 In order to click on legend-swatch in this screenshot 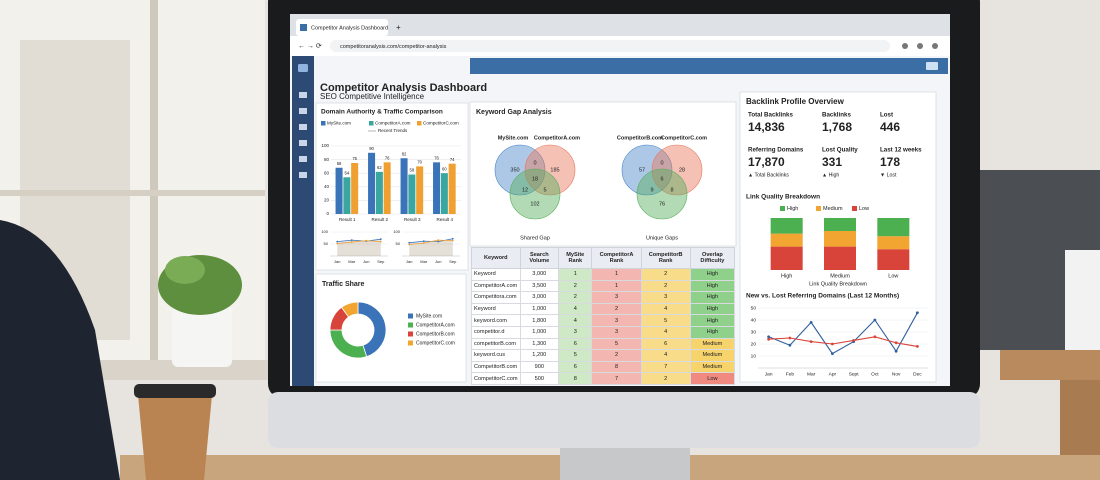, I will do `click(782, 208)`.